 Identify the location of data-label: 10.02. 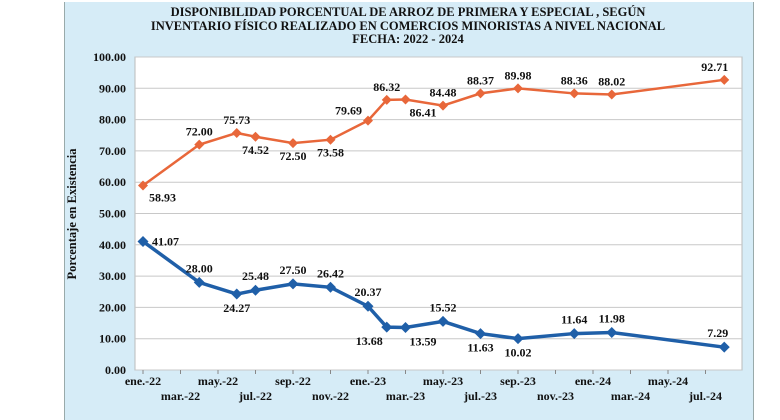
(518, 353).